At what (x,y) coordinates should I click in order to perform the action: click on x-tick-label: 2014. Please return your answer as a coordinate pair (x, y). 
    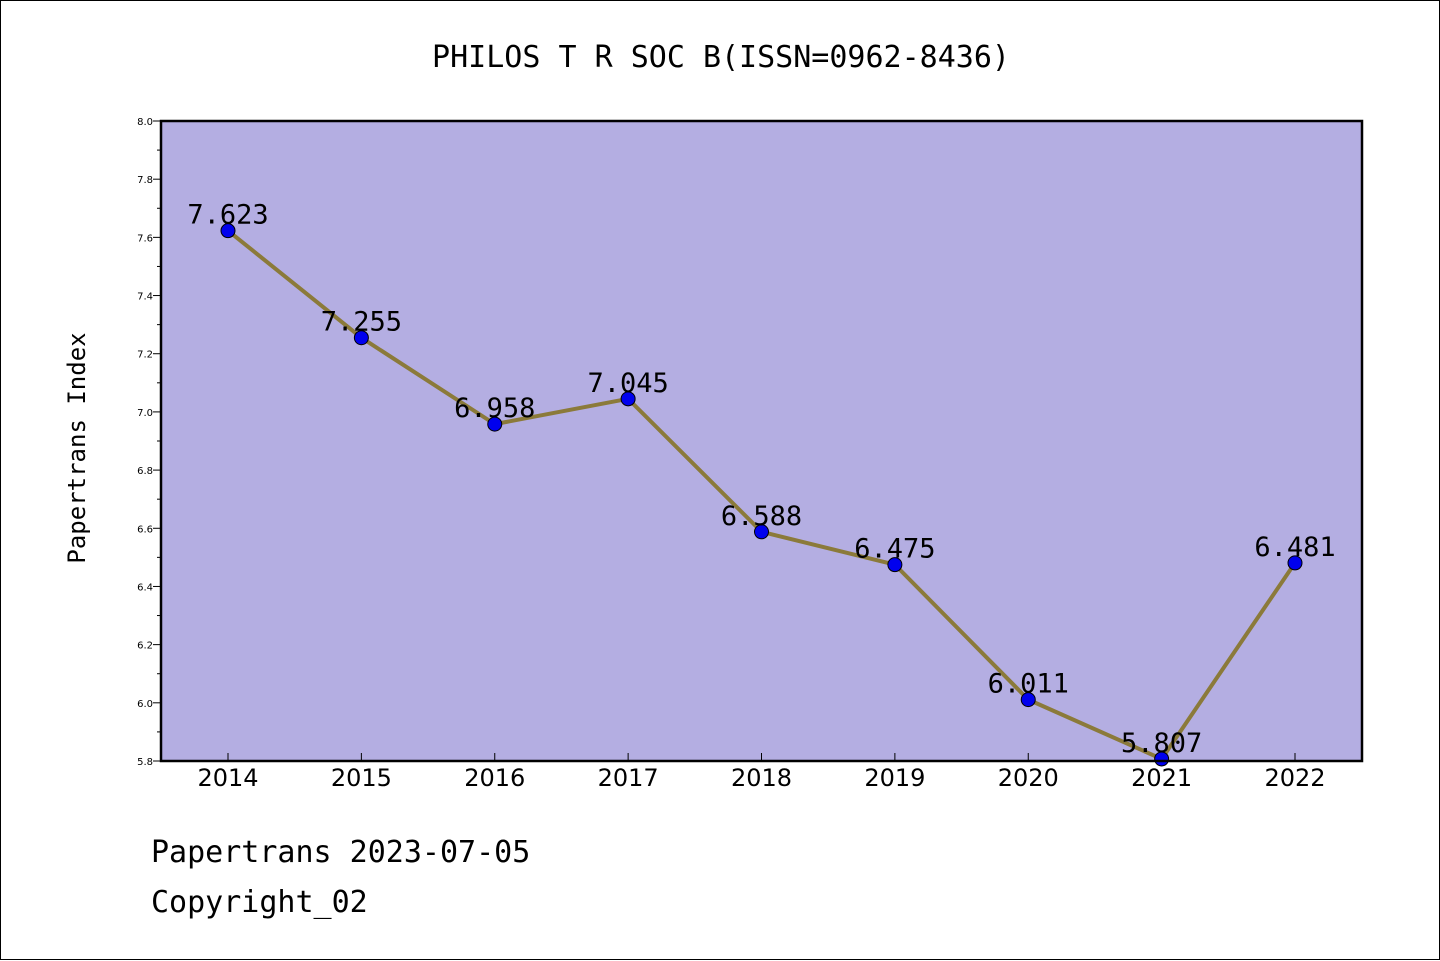
    Looking at the image, I should click on (227, 778).